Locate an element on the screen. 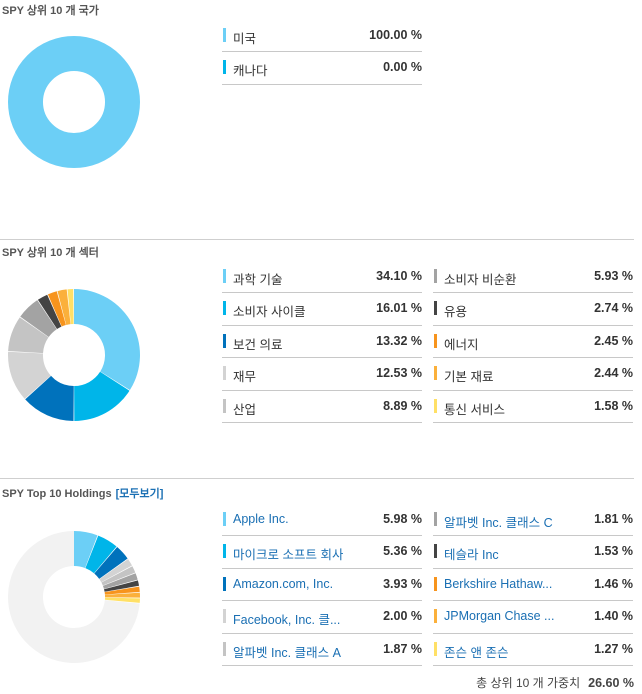  legend-label: 캐나다 is located at coordinates (250, 71).